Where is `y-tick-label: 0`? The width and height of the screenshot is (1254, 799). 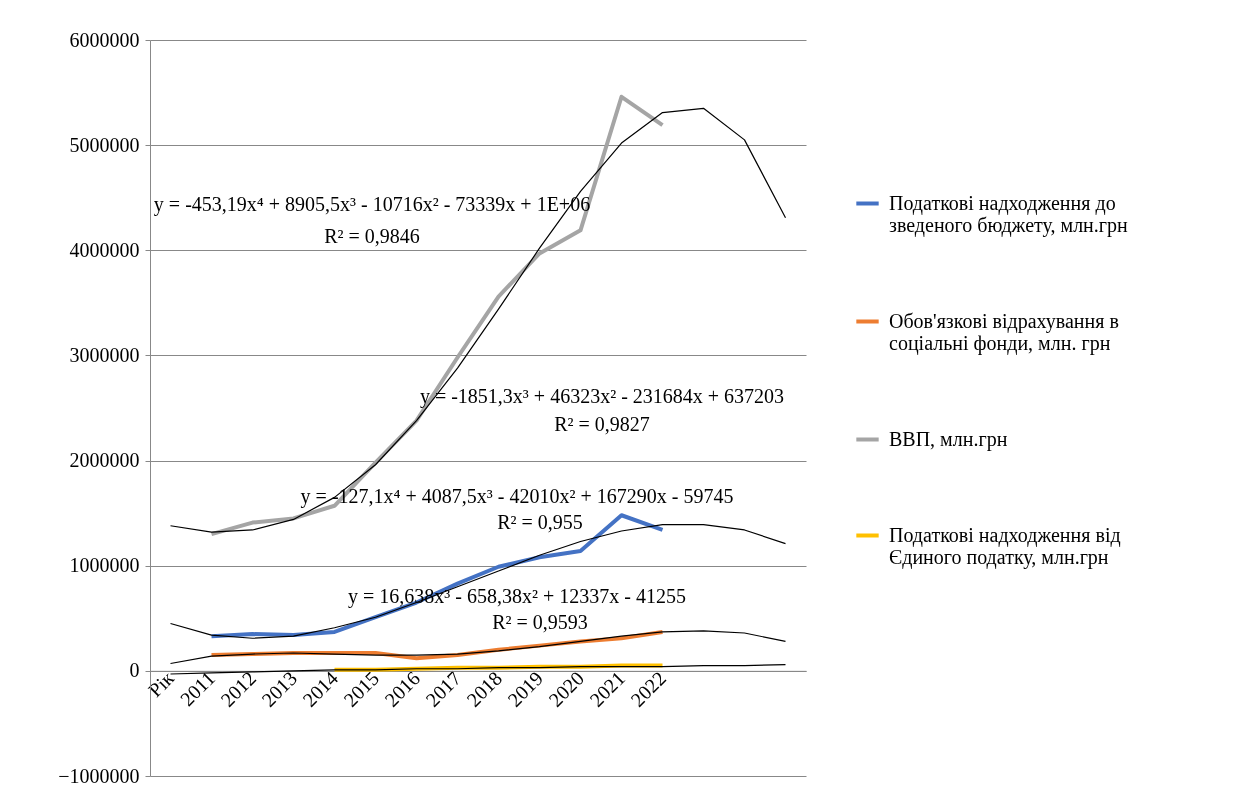
y-tick-label: 0 is located at coordinates (134, 670).